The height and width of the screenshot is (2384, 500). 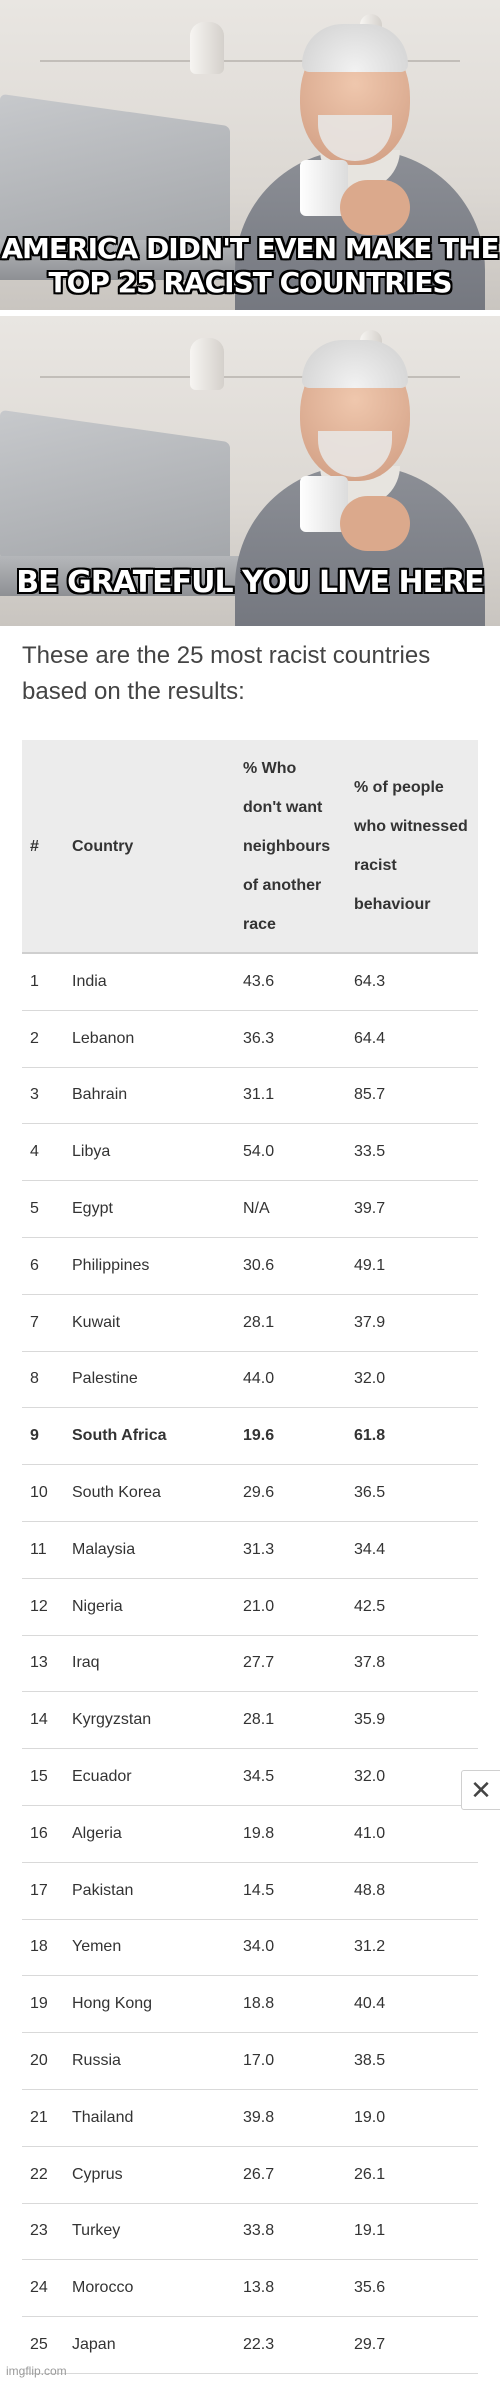 I want to click on cell-neighbours: 31.1, so click(x=290, y=1096).